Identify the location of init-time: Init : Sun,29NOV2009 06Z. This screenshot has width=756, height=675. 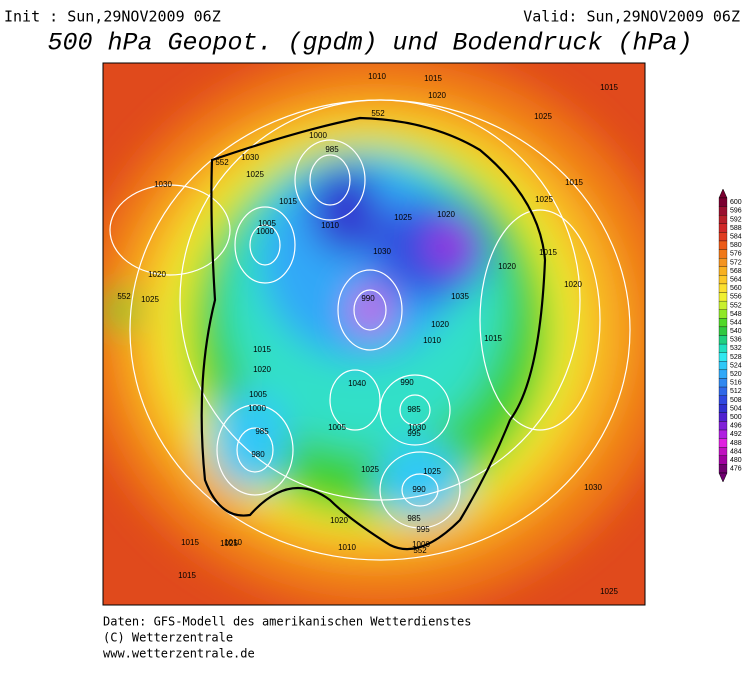
(112, 17).